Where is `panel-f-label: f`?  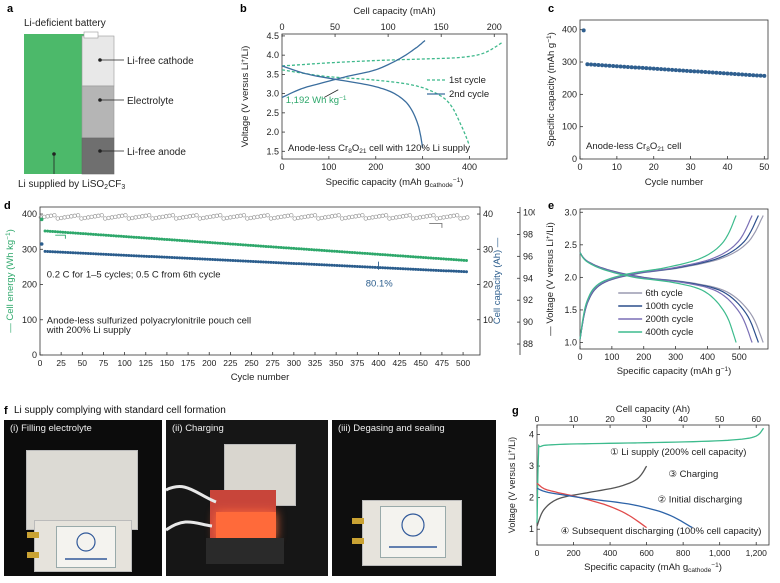 panel-f-label: f is located at coordinates (6, 411).